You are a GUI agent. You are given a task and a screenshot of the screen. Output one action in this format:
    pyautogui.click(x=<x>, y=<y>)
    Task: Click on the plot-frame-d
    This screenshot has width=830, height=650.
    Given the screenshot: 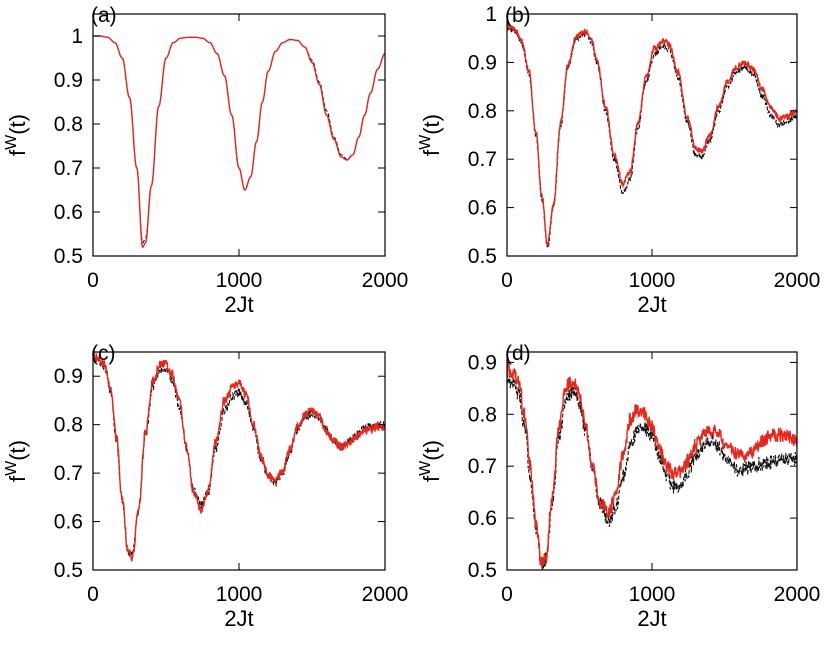 What is the action you would take?
    pyautogui.click(x=652, y=461)
    